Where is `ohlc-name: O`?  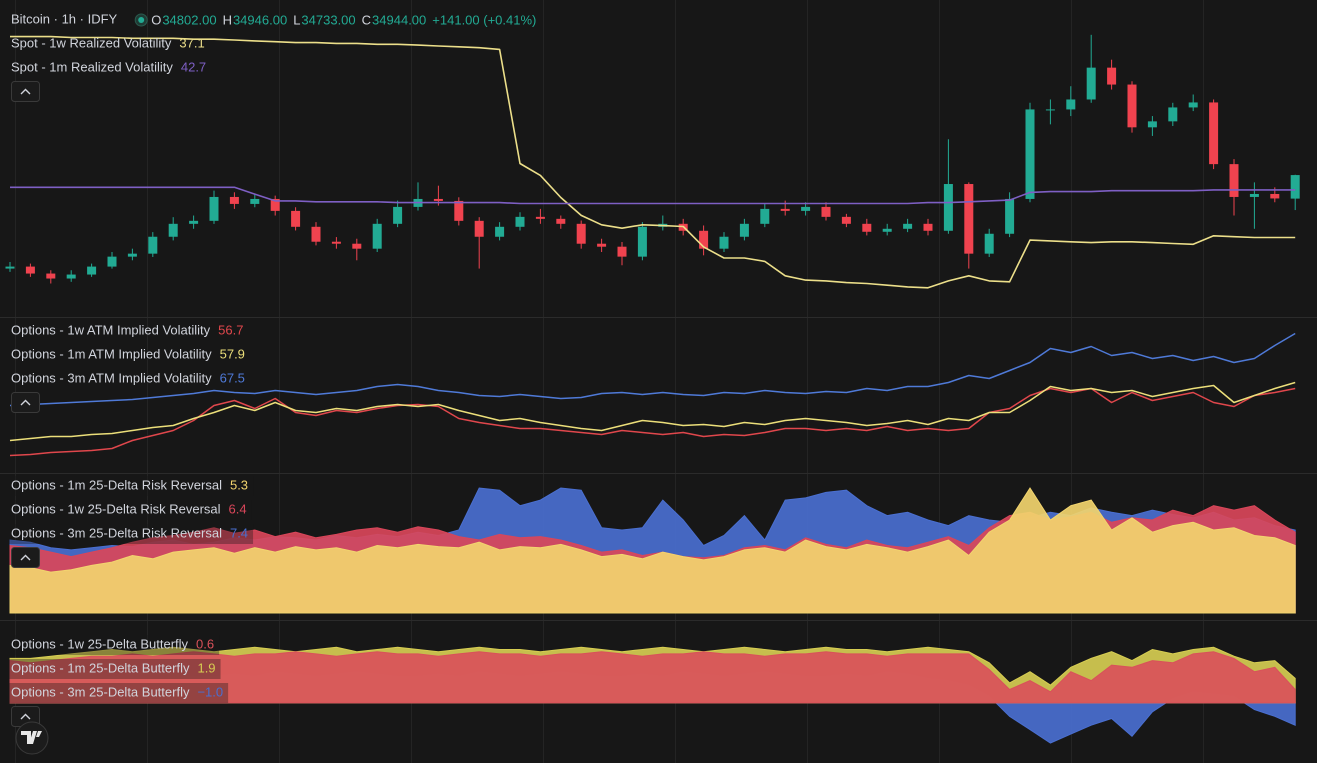 ohlc-name: O is located at coordinates (156, 19).